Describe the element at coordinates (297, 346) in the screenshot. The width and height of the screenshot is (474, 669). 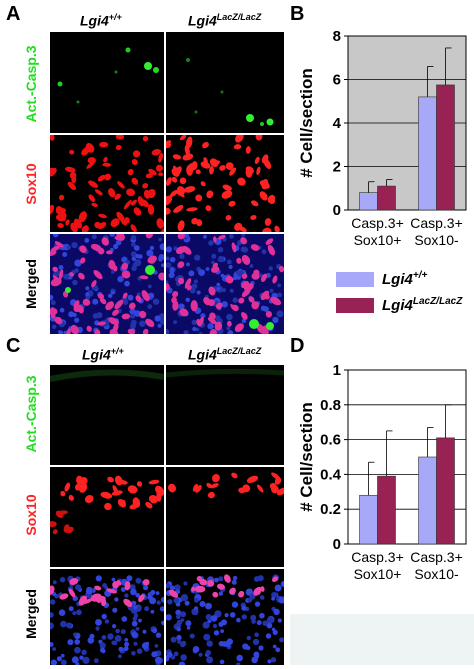
I see `panel-letter-d: D` at that location.